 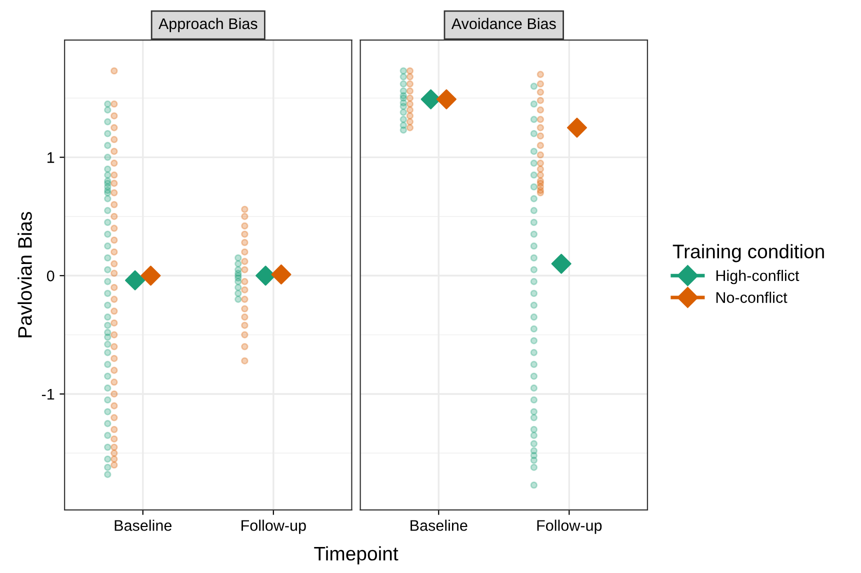 I want to click on legend-label: High-conflict, so click(x=758, y=277).